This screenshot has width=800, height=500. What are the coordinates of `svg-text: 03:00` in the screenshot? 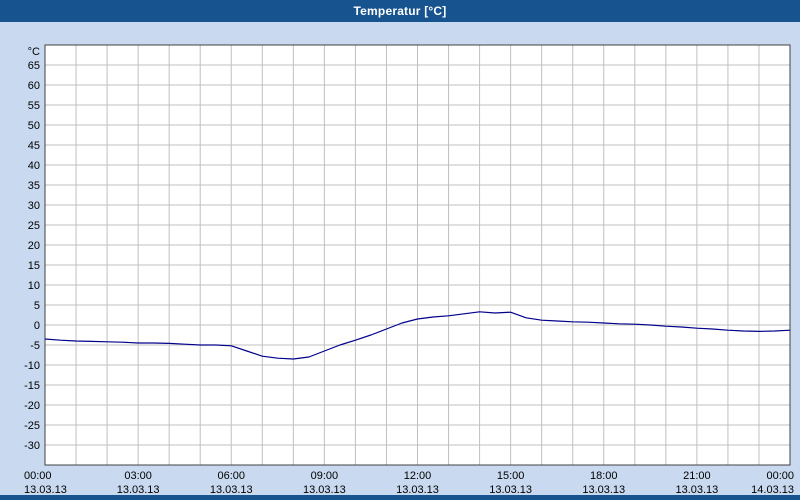 It's located at (138, 476).